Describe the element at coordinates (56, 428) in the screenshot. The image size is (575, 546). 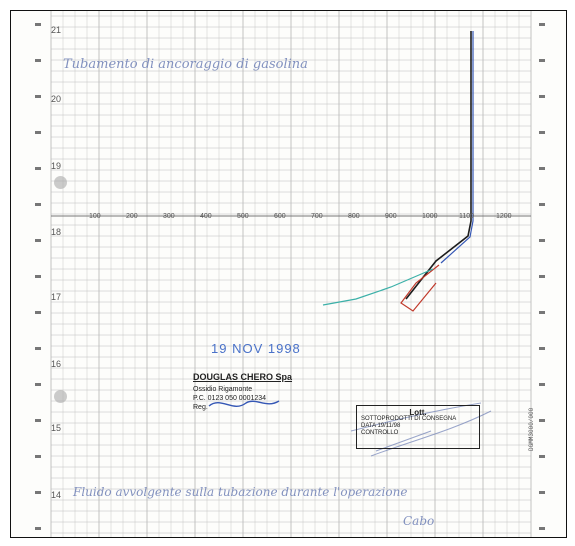
I see `row-number-15: 15` at that location.